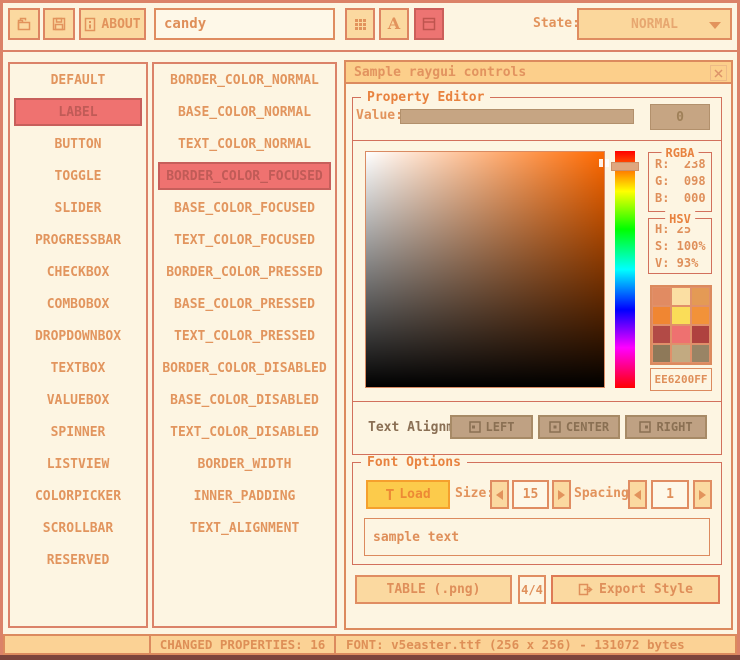  What do you see at coordinates (244, 176) in the screenshot?
I see `property-list-item: BORDER_COLOR_FOCUSED` at bounding box center [244, 176].